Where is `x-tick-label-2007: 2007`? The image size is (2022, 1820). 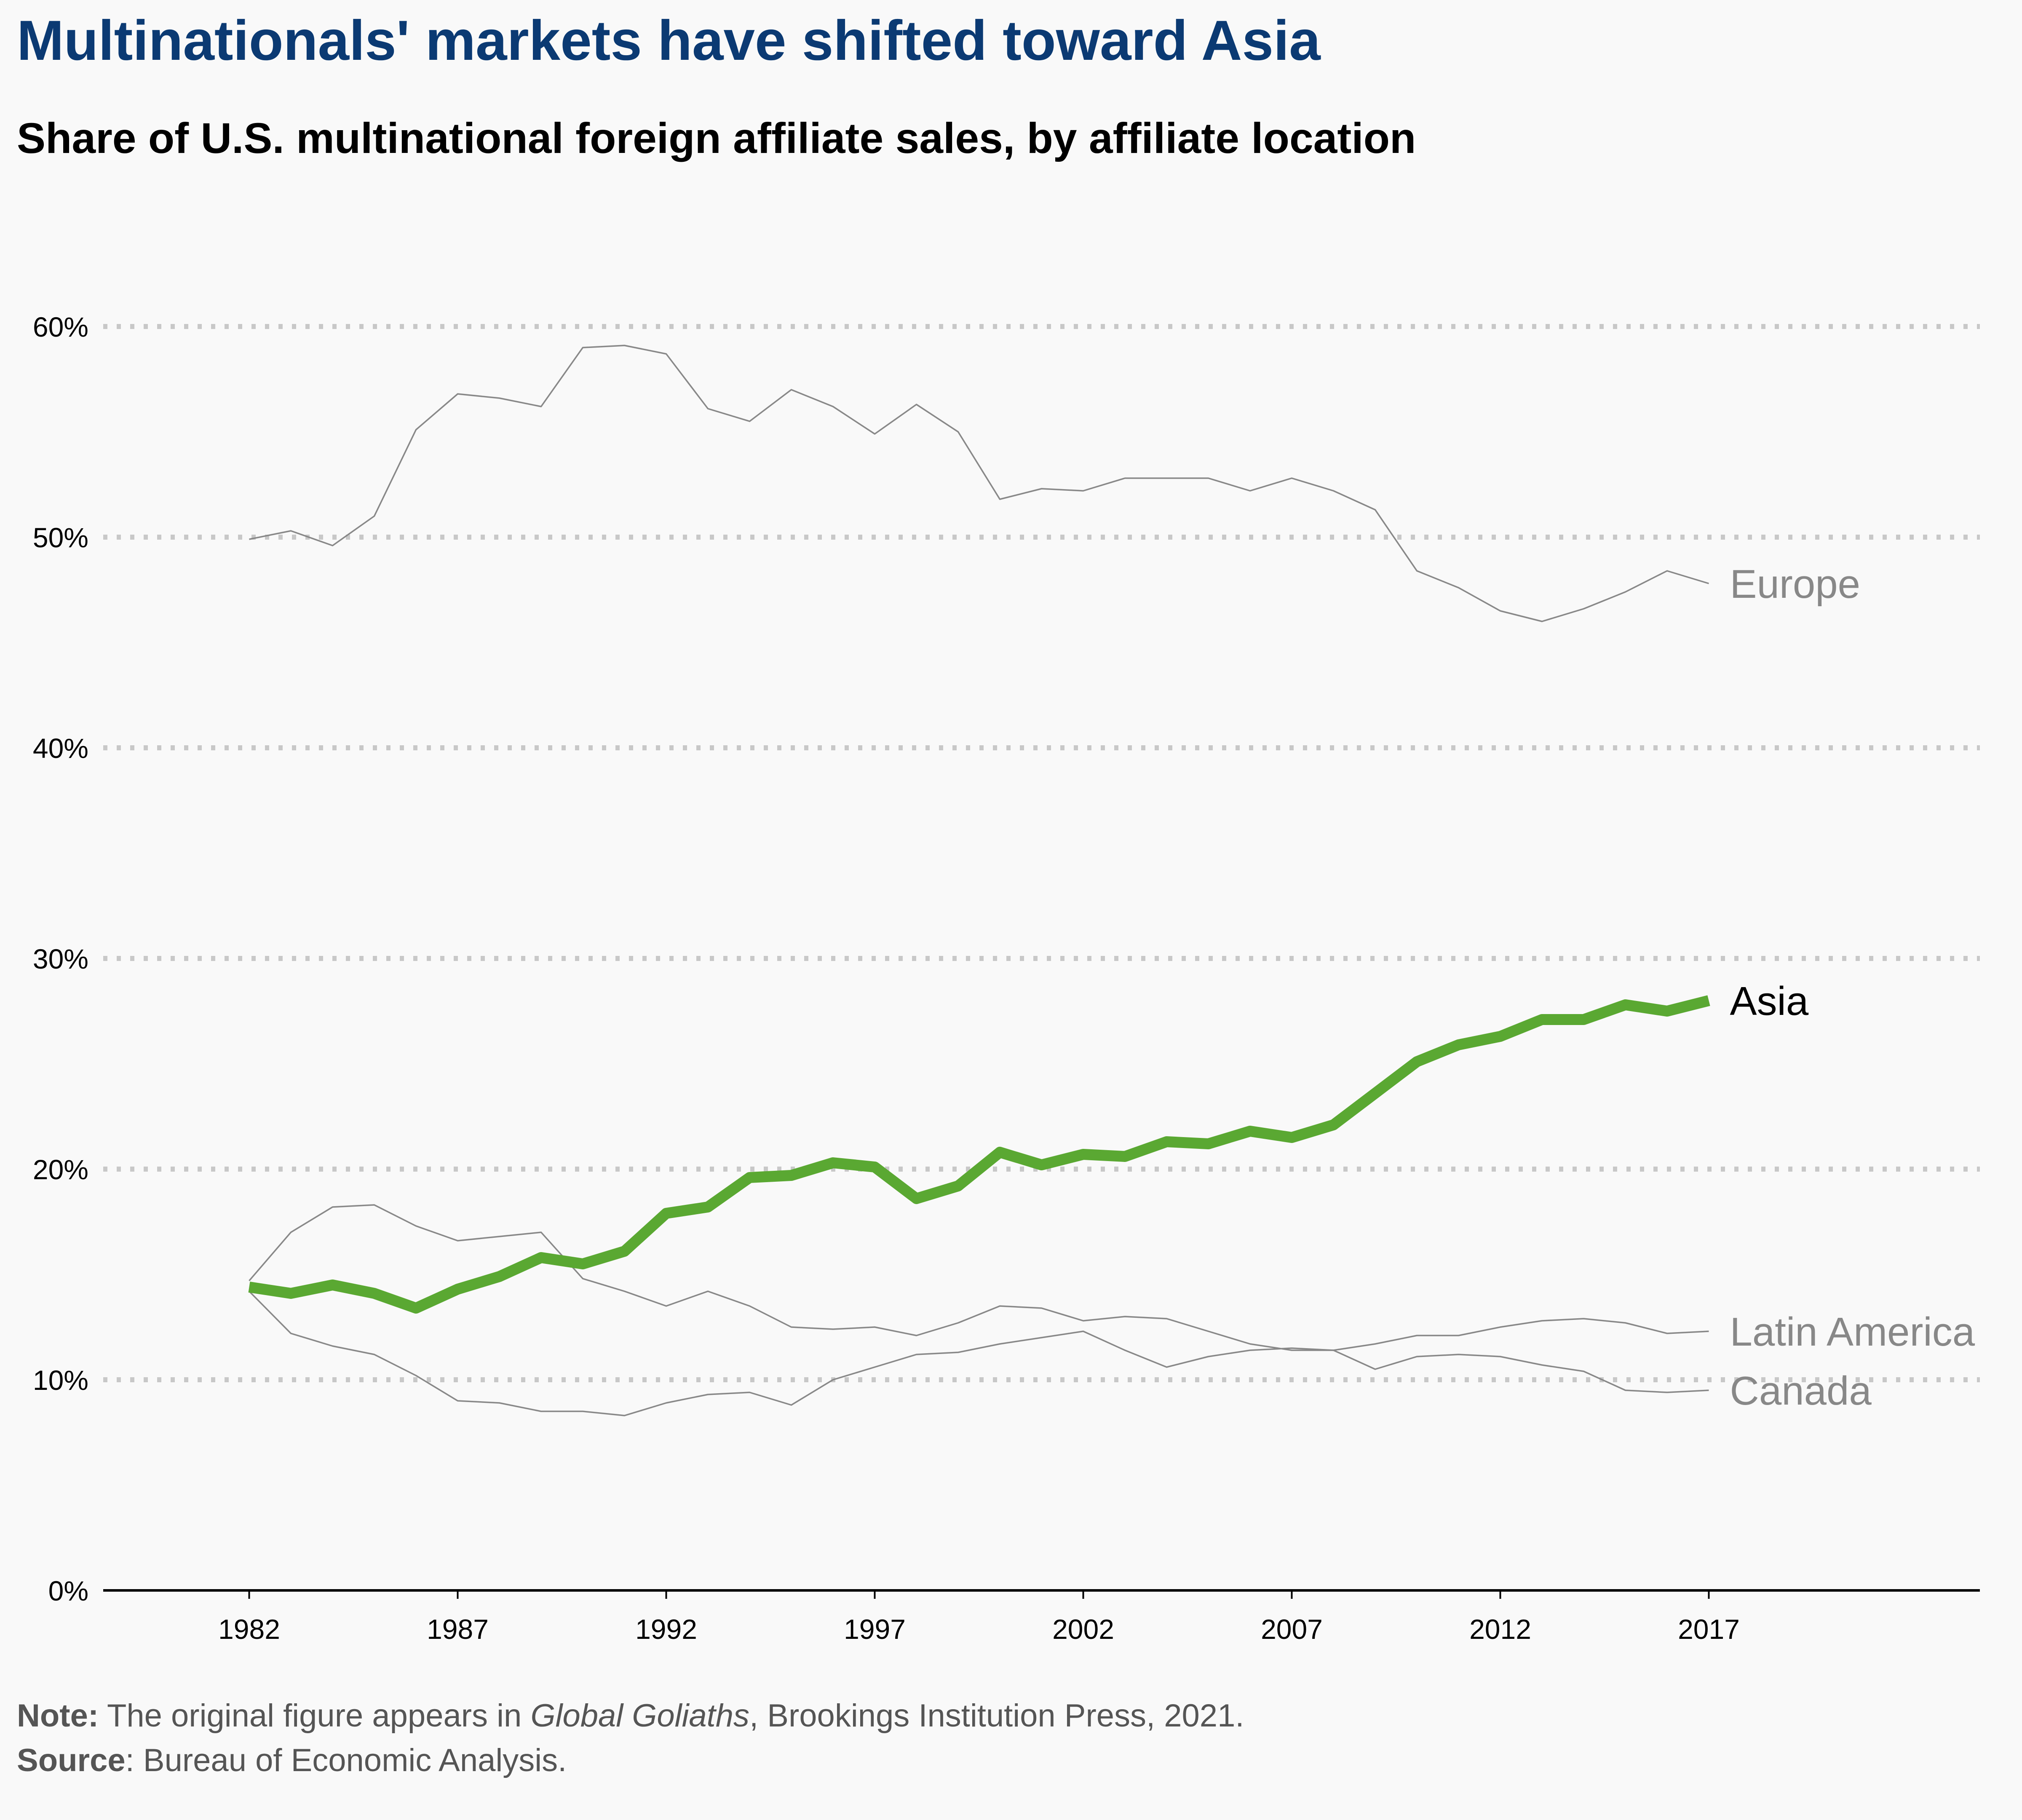
x-tick-label-2007: 2007 is located at coordinates (1292, 1629).